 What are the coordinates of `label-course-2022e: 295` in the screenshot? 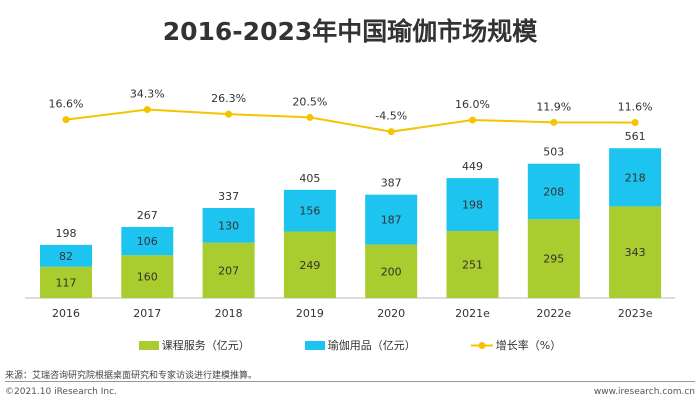 It's located at (553, 259).